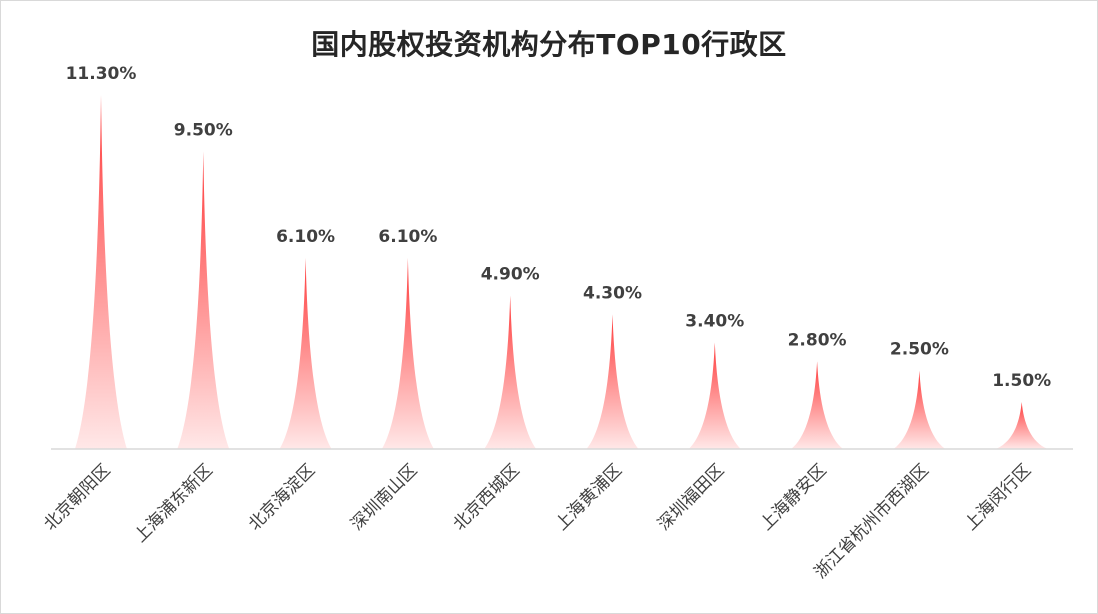 The width and height of the screenshot is (1098, 614). I want to click on x-tick-label: 上海黄浦区, so click(589, 497).